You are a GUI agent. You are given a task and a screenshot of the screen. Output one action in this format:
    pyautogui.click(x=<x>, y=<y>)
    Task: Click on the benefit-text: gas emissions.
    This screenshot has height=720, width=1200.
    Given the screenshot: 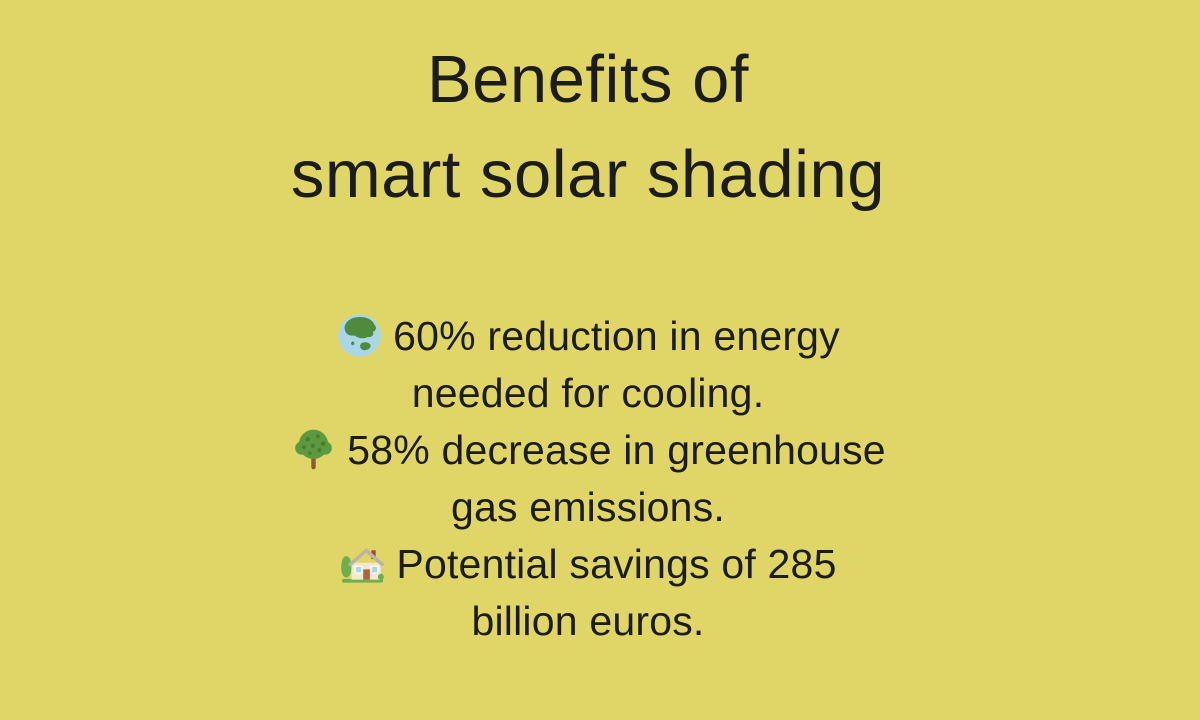 What is the action you would take?
    pyautogui.click(x=588, y=507)
    